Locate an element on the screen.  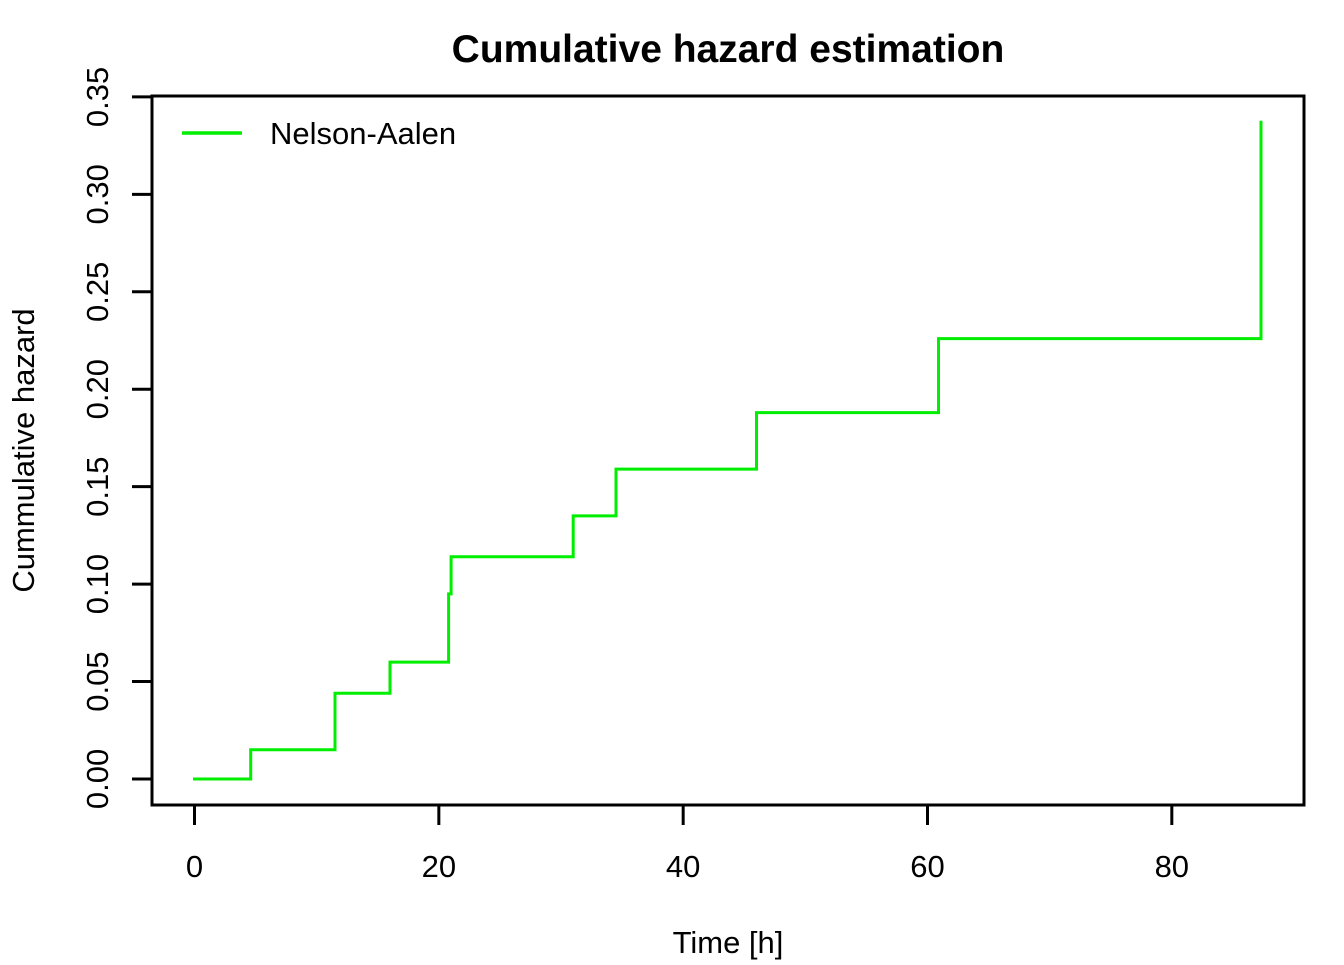
x-axis-label: Time [h] is located at coordinates (728, 942).